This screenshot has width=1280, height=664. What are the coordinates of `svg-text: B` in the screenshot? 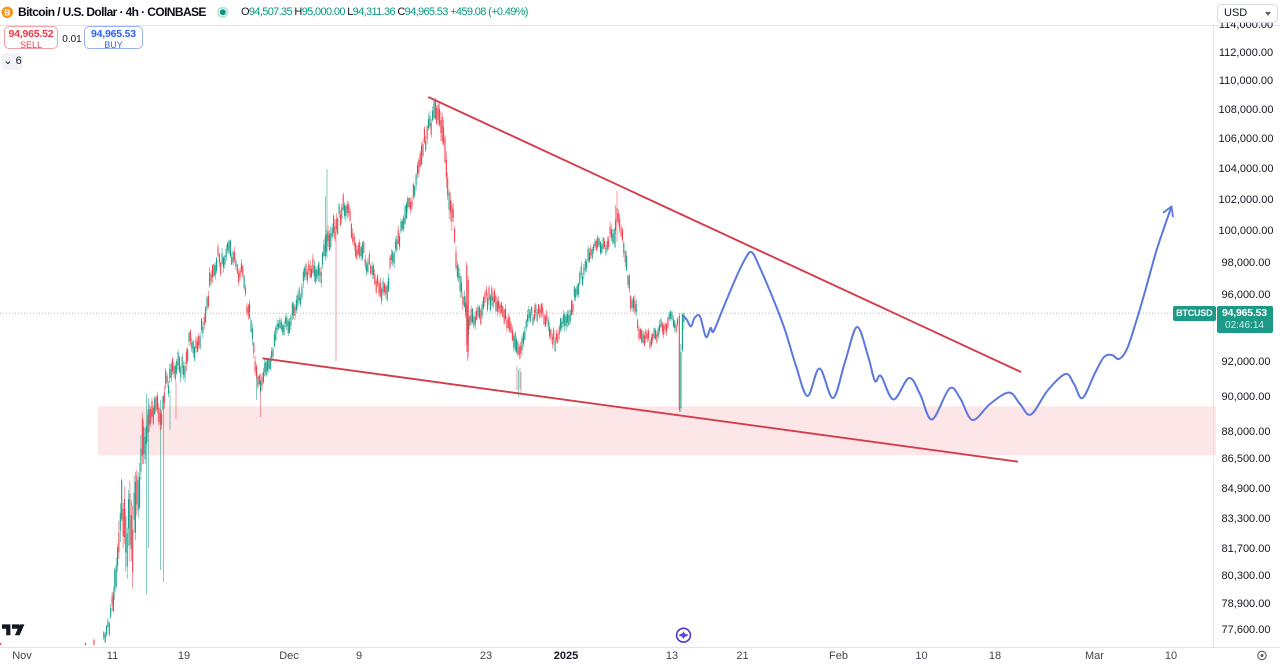 It's located at (7, 12).